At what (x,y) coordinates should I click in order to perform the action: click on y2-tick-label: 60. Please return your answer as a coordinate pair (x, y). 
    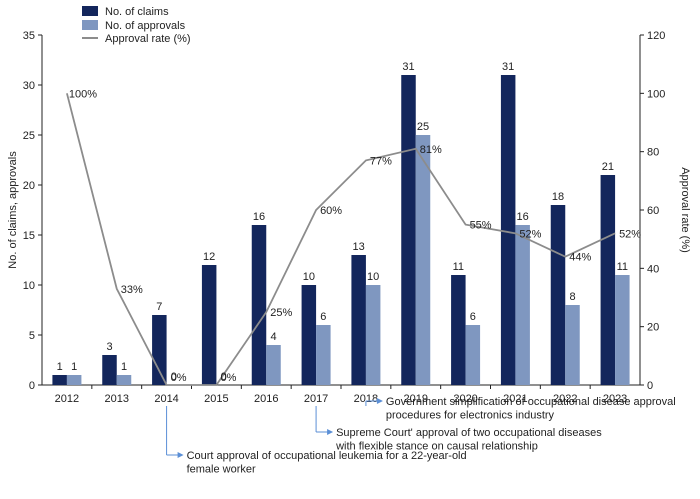
    Looking at the image, I should click on (653, 211).